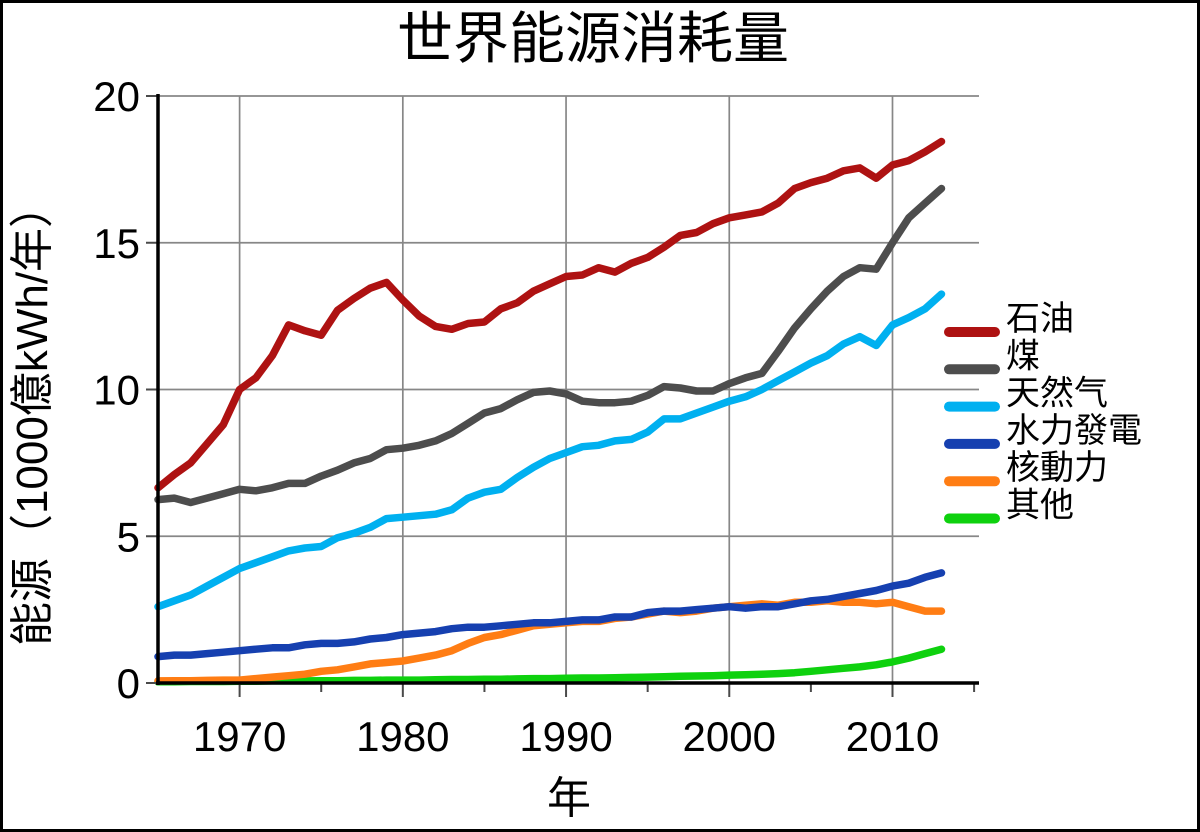 The width and height of the screenshot is (1200, 832). What do you see at coordinates (1040, 506) in the screenshot?
I see `legend-label-other: 其他` at bounding box center [1040, 506].